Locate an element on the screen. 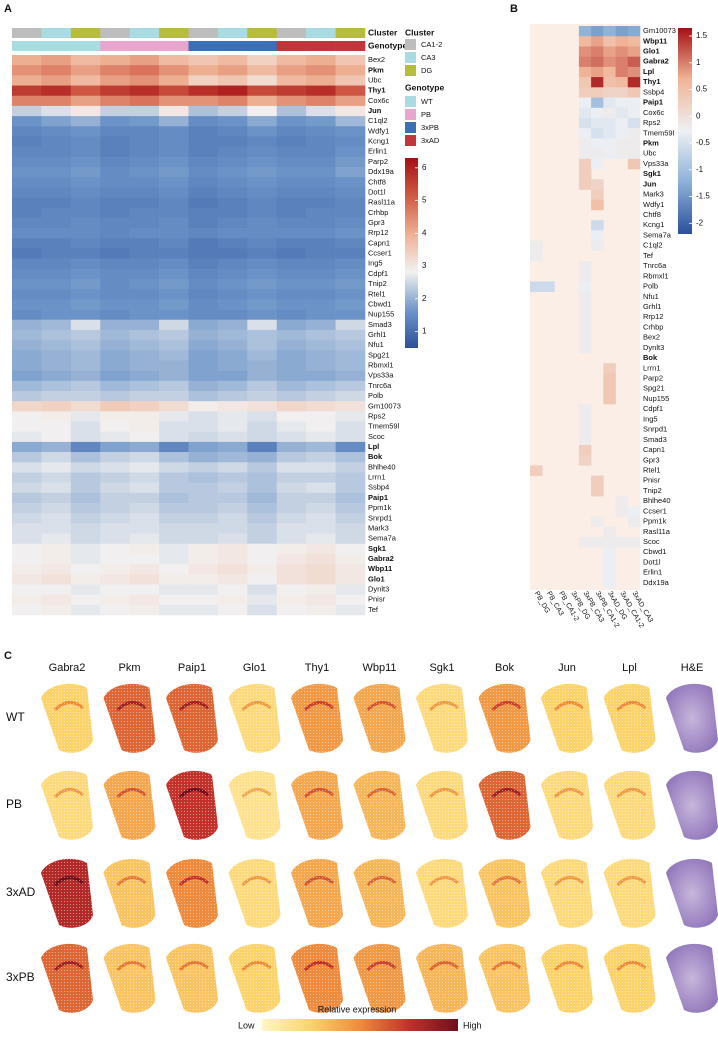 The width and height of the screenshot is (718, 1038). gene-label: Jun is located at coordinates (375, 110).